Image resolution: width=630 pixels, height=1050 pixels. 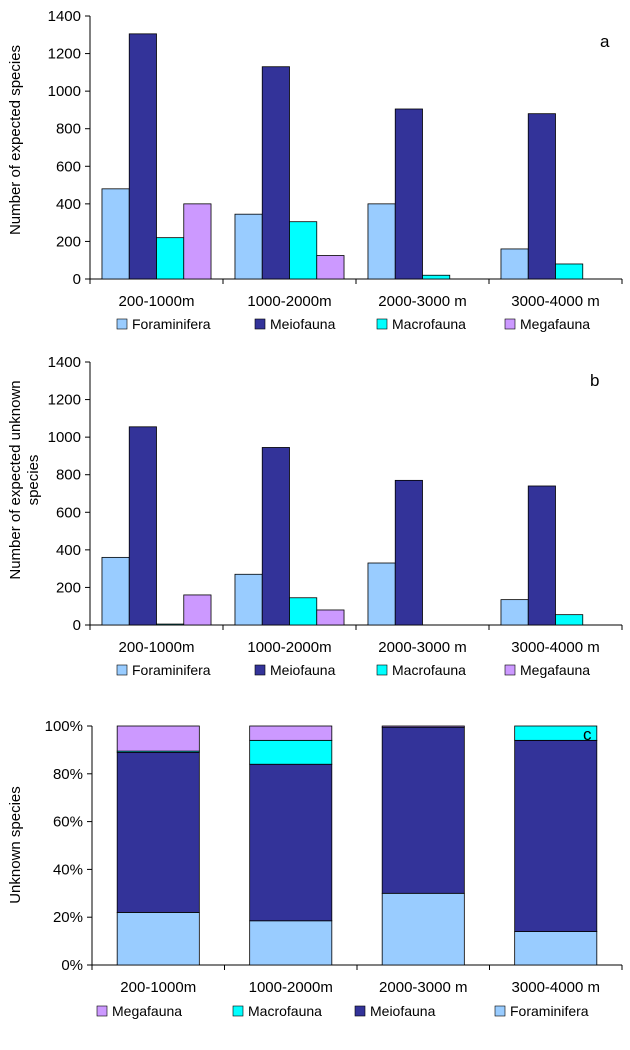 I want to click on panel-b-x-tick-label: 3000-4000 m, so click(x=555, y=647).